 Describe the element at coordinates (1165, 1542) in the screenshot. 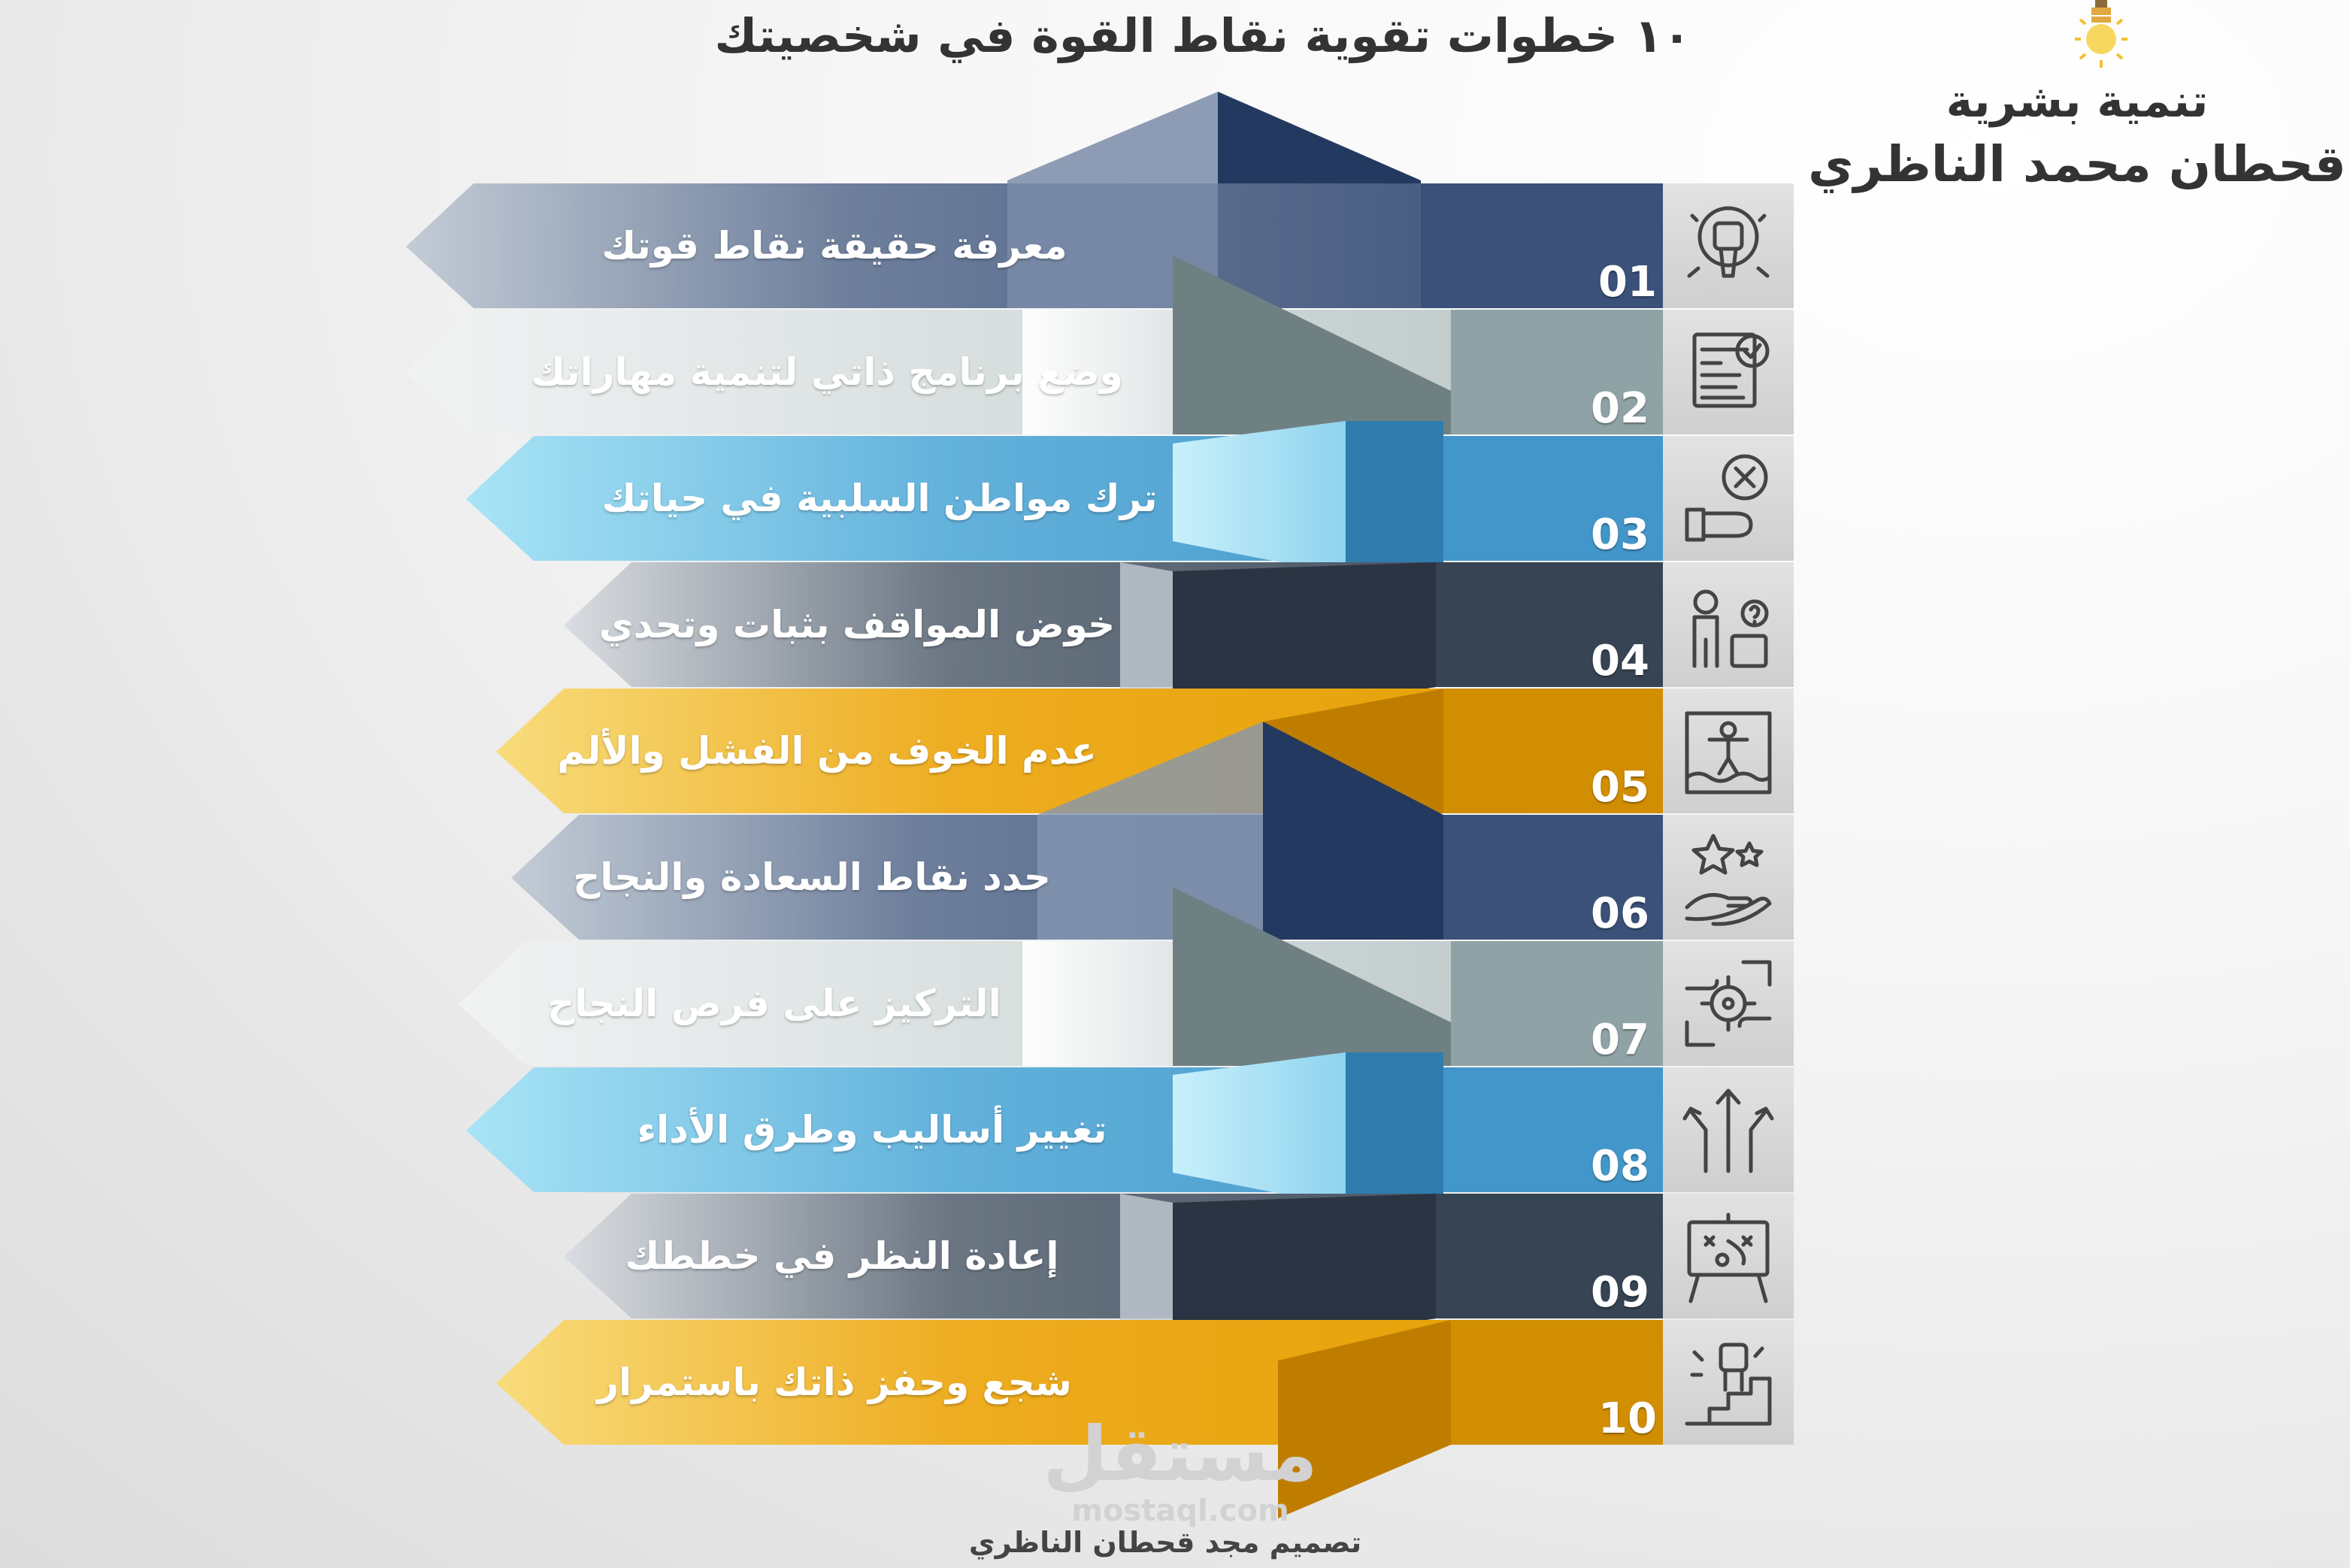

I see `designer-credit: تصميم مجد قحطان الناظري` at that location.